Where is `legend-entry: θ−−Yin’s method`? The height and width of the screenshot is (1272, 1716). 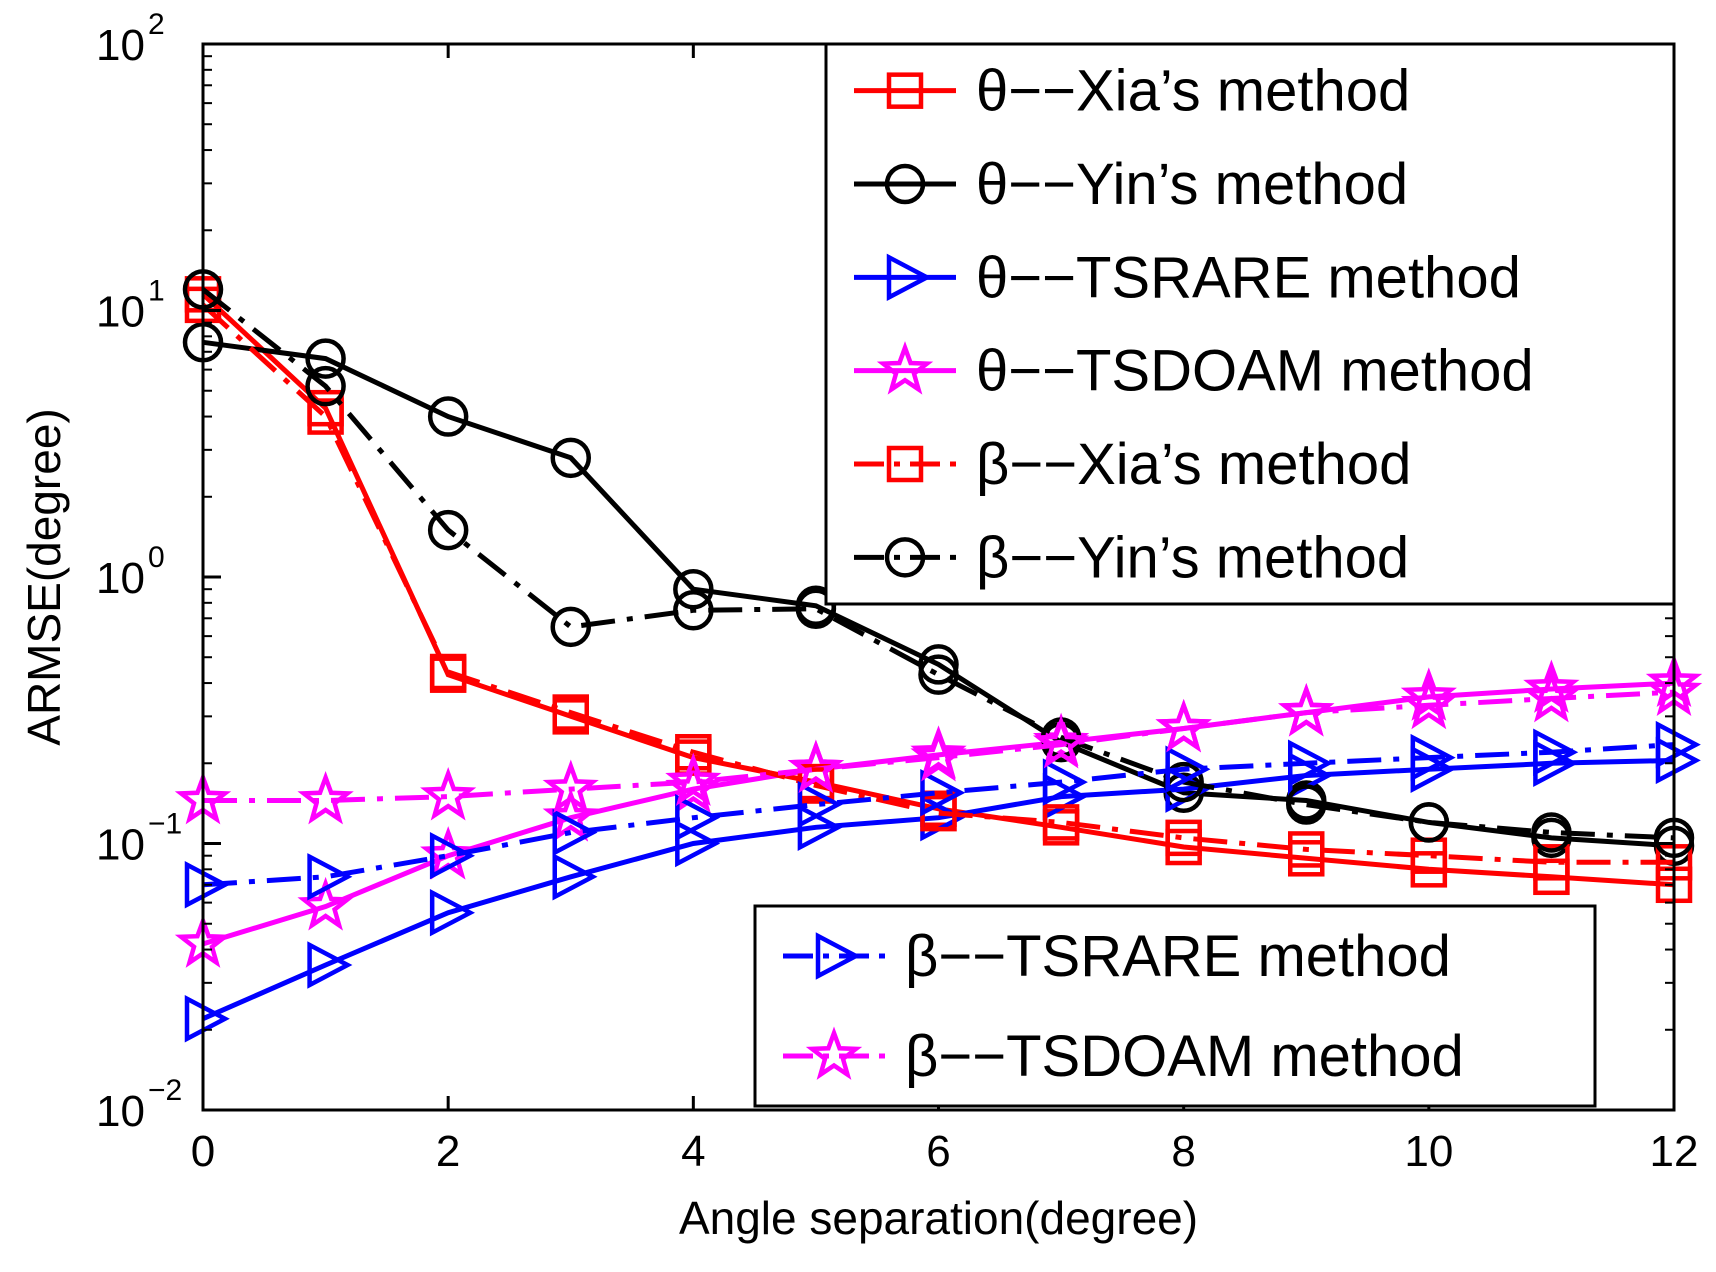 legend-entry: θ−−Yin’s method is located at coordinates (1131, 184).